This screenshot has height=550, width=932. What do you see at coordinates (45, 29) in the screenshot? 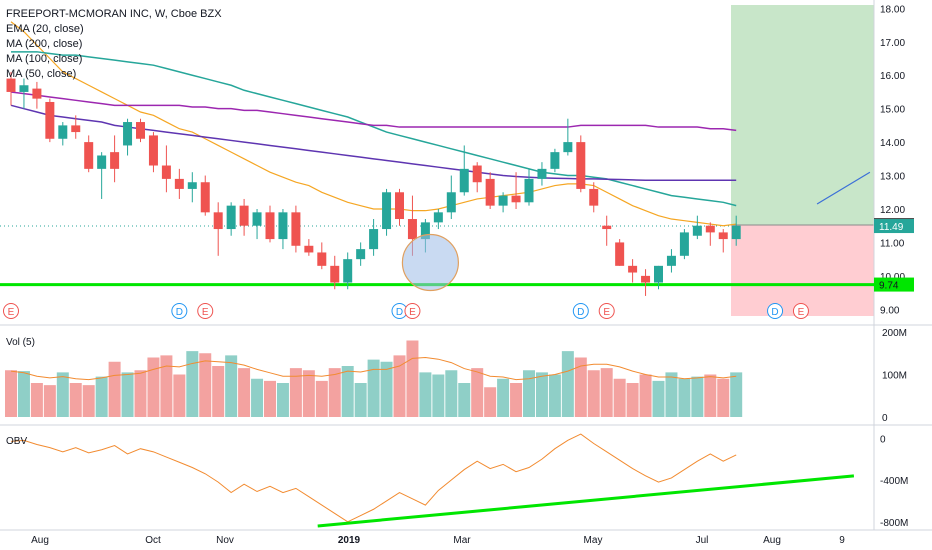
I see `indicator-ema20: EMA (20, close)` at bounding box center [45, 29].